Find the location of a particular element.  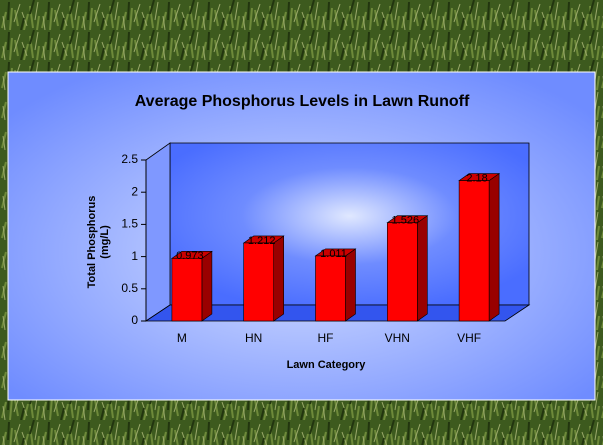

y-axis-title: (mg/L) is located at coordinates (105, 242).